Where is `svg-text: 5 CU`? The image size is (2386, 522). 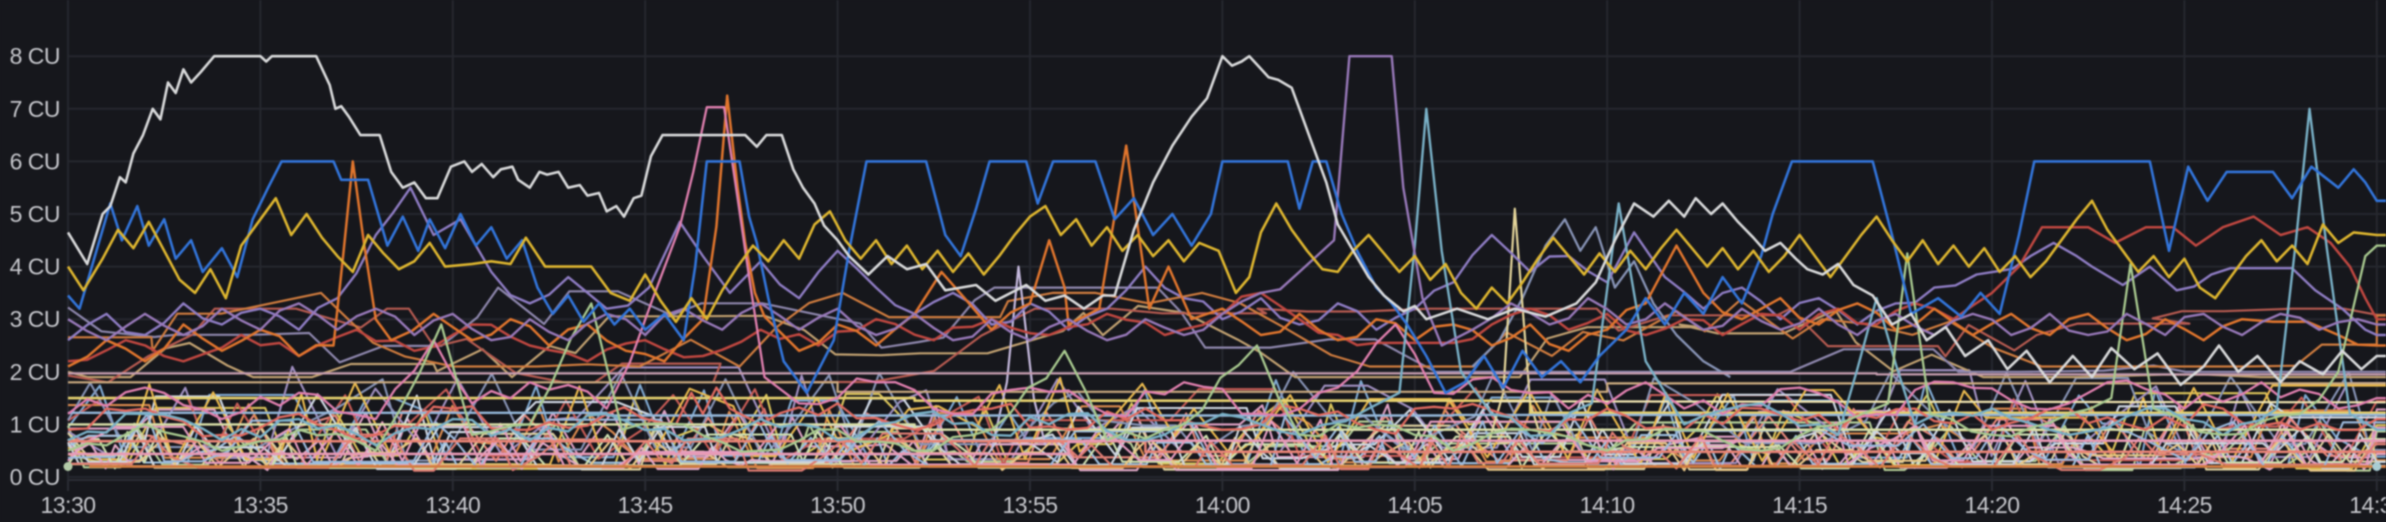 svg-text: 5 CU is located at coordinates (35, 214).